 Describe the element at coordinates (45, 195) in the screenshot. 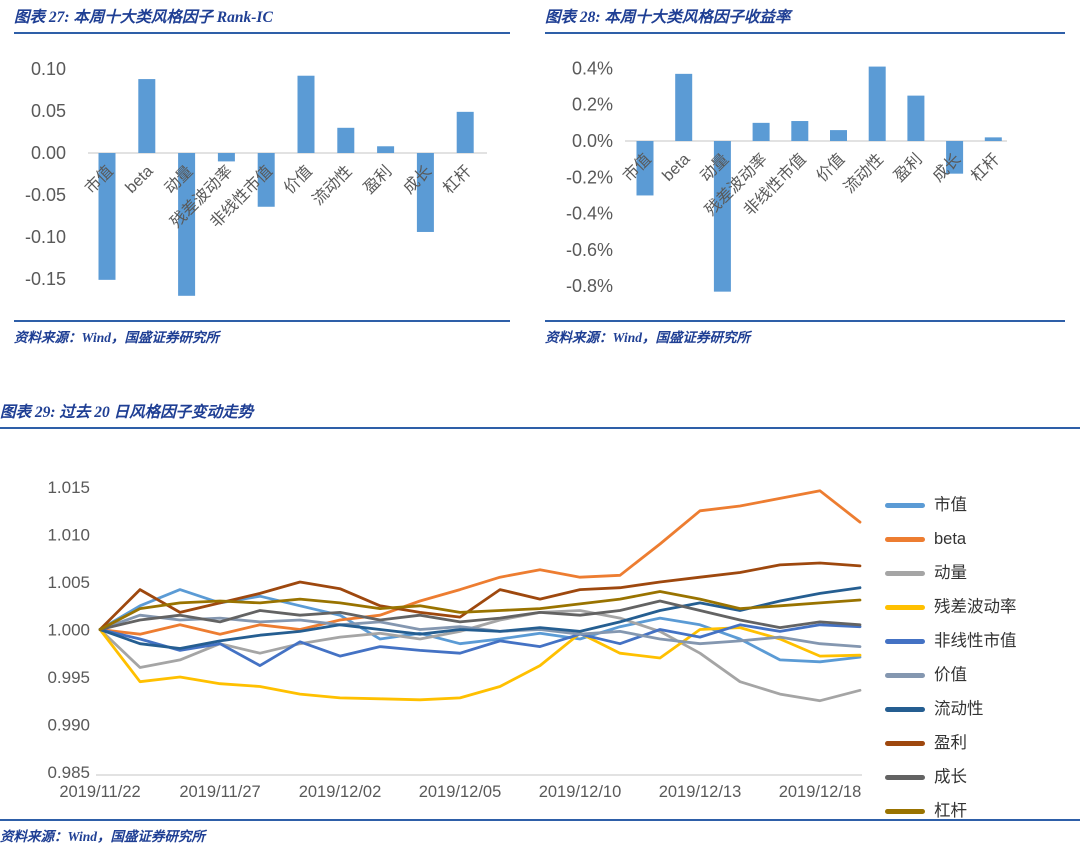

I see `y-axis-tick-label: -0.05` at that location.